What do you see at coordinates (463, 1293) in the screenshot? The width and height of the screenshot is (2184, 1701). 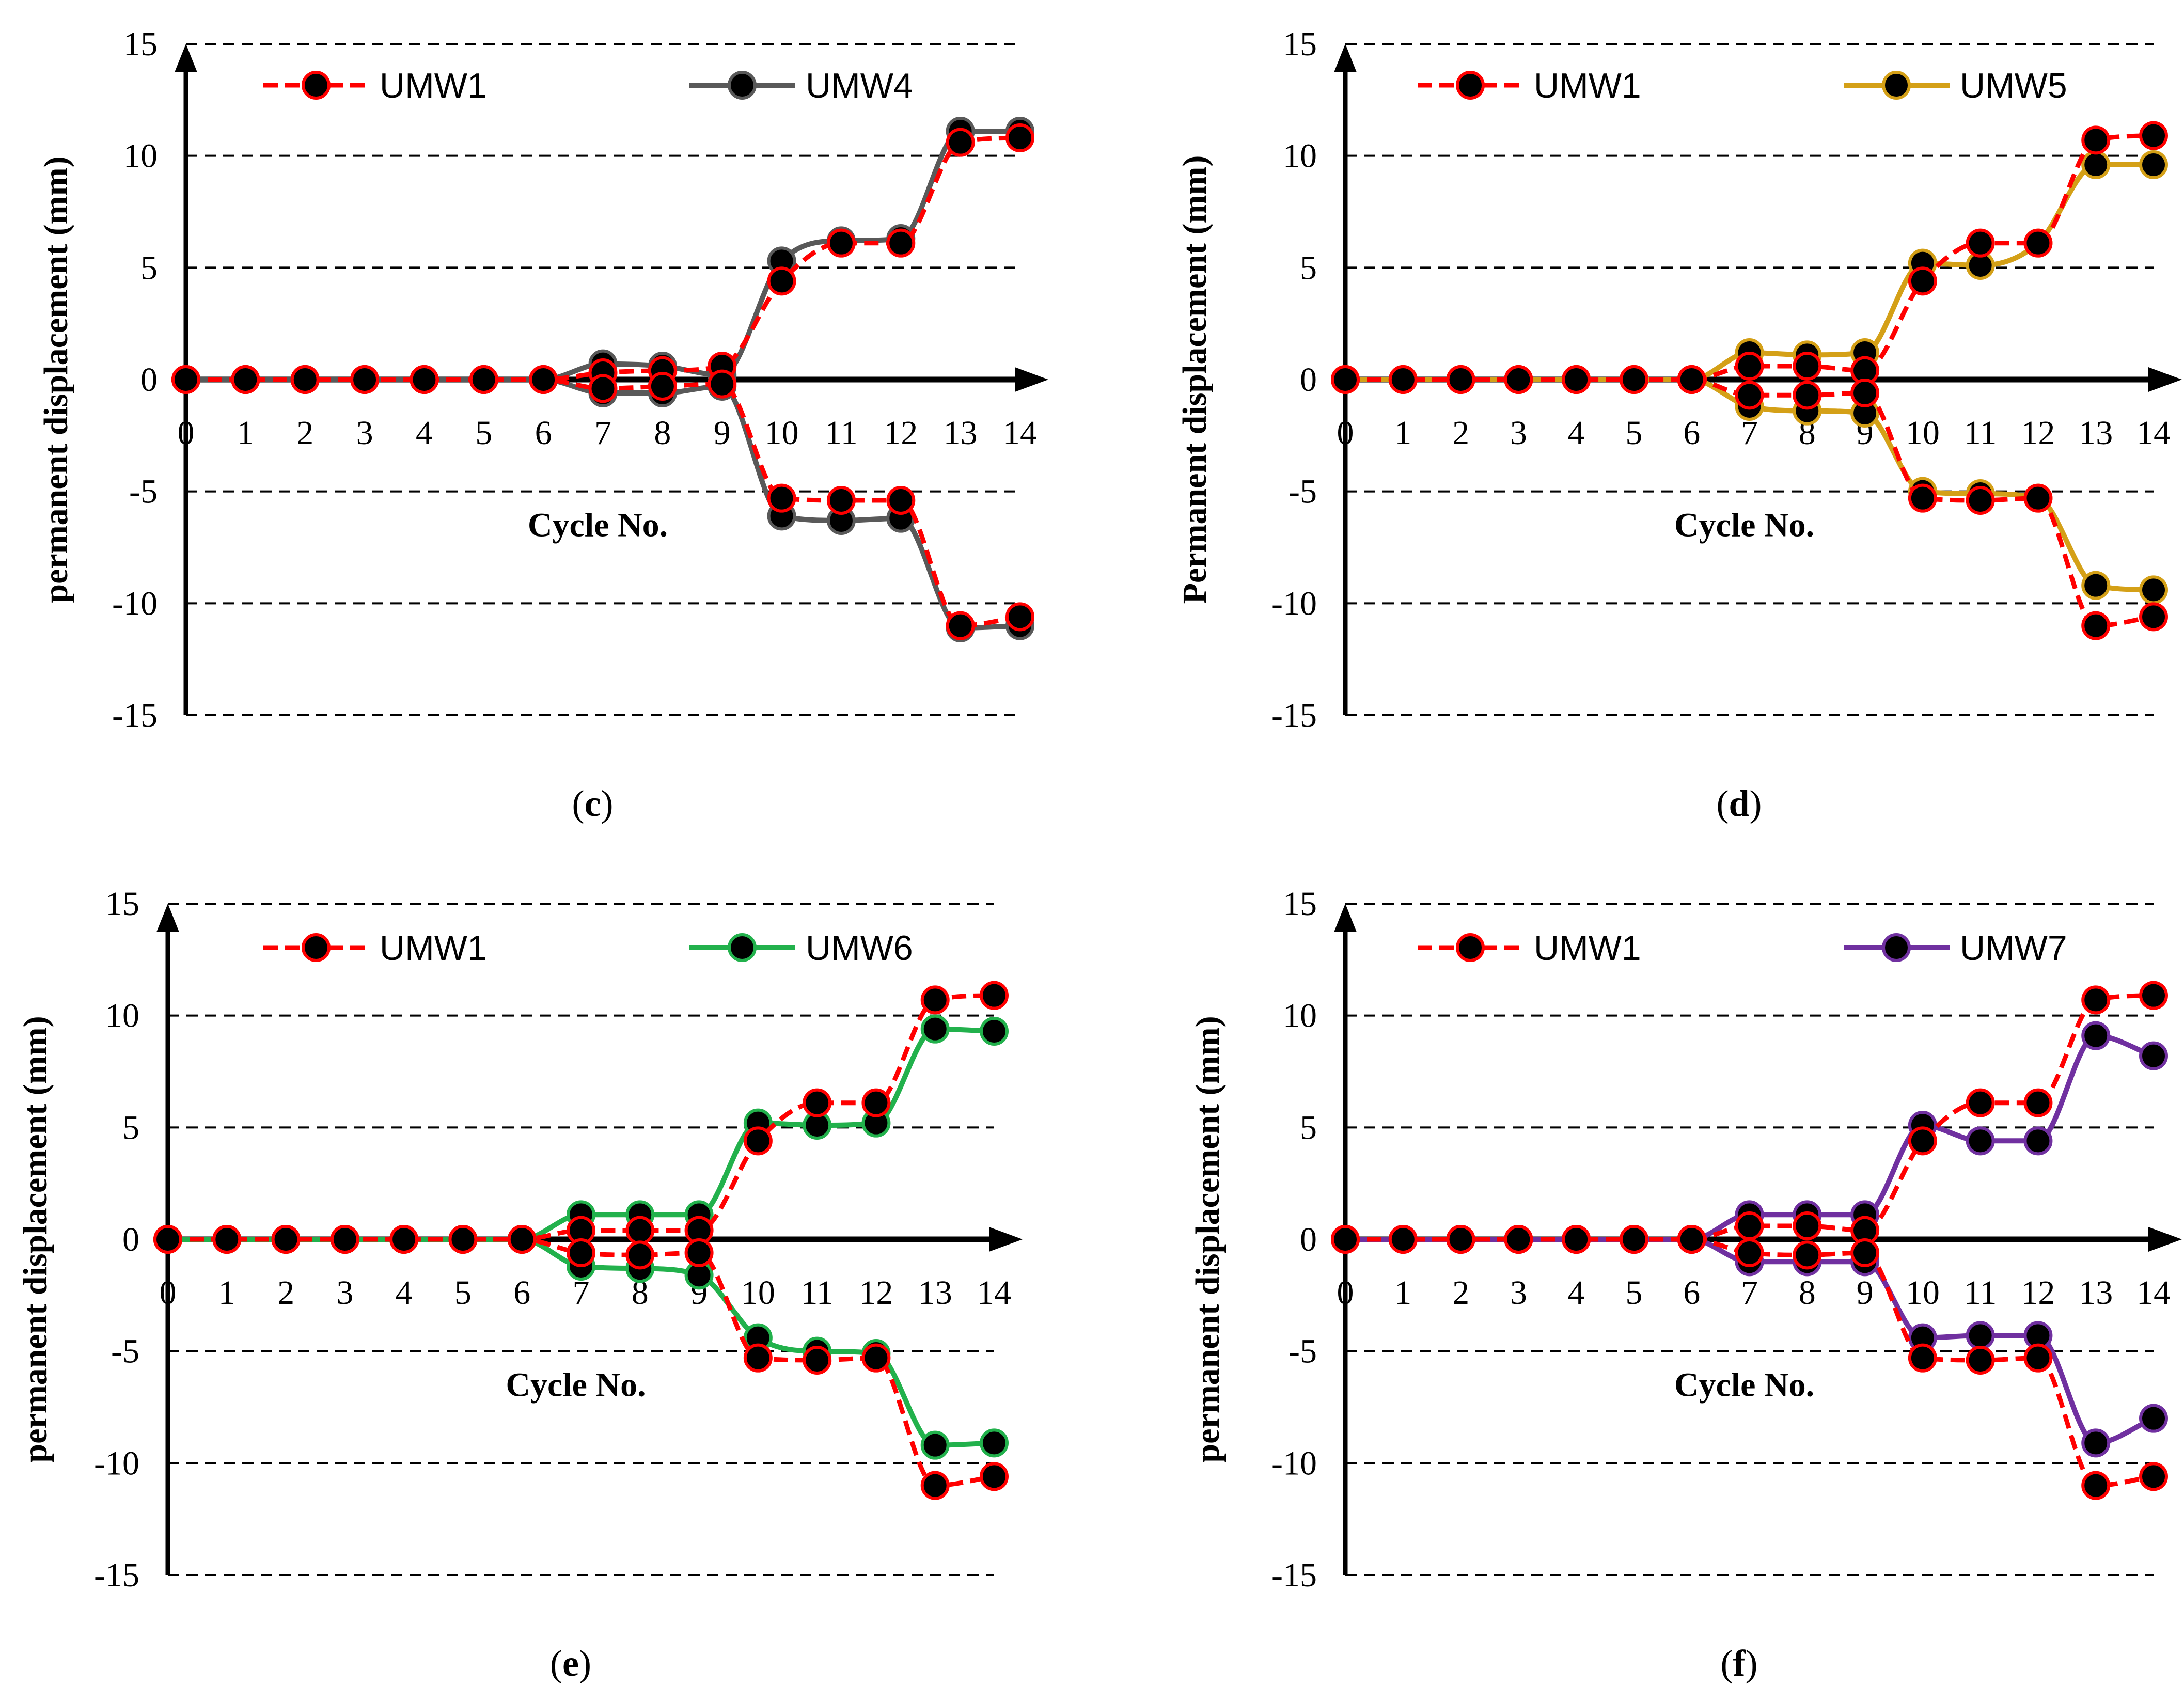 I see `x-tick-label: 5` at bounding box center [463, 1293].